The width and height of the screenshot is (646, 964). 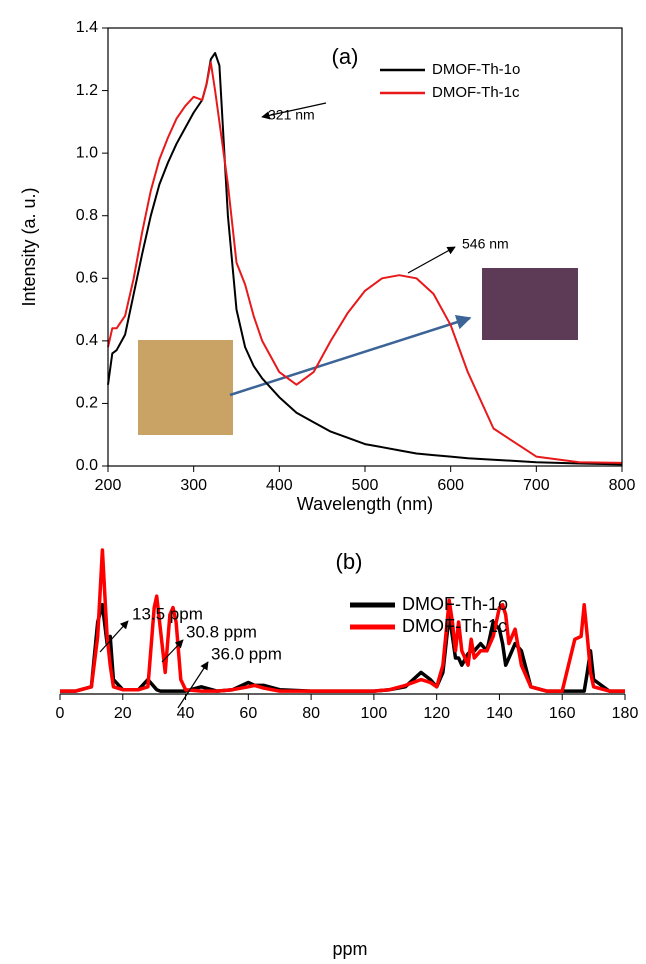 I want to click on y-tick-label: 1.0, so click(x=87, y=152).